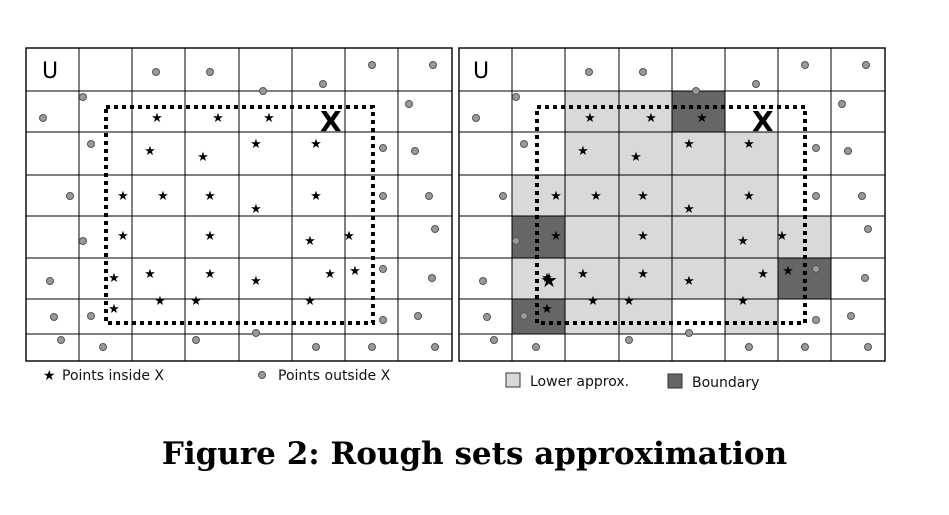  What do you see at coordinates (763, 121) in the screenshot?
I see `right-set-label: X` at bounding box center [763, 121].